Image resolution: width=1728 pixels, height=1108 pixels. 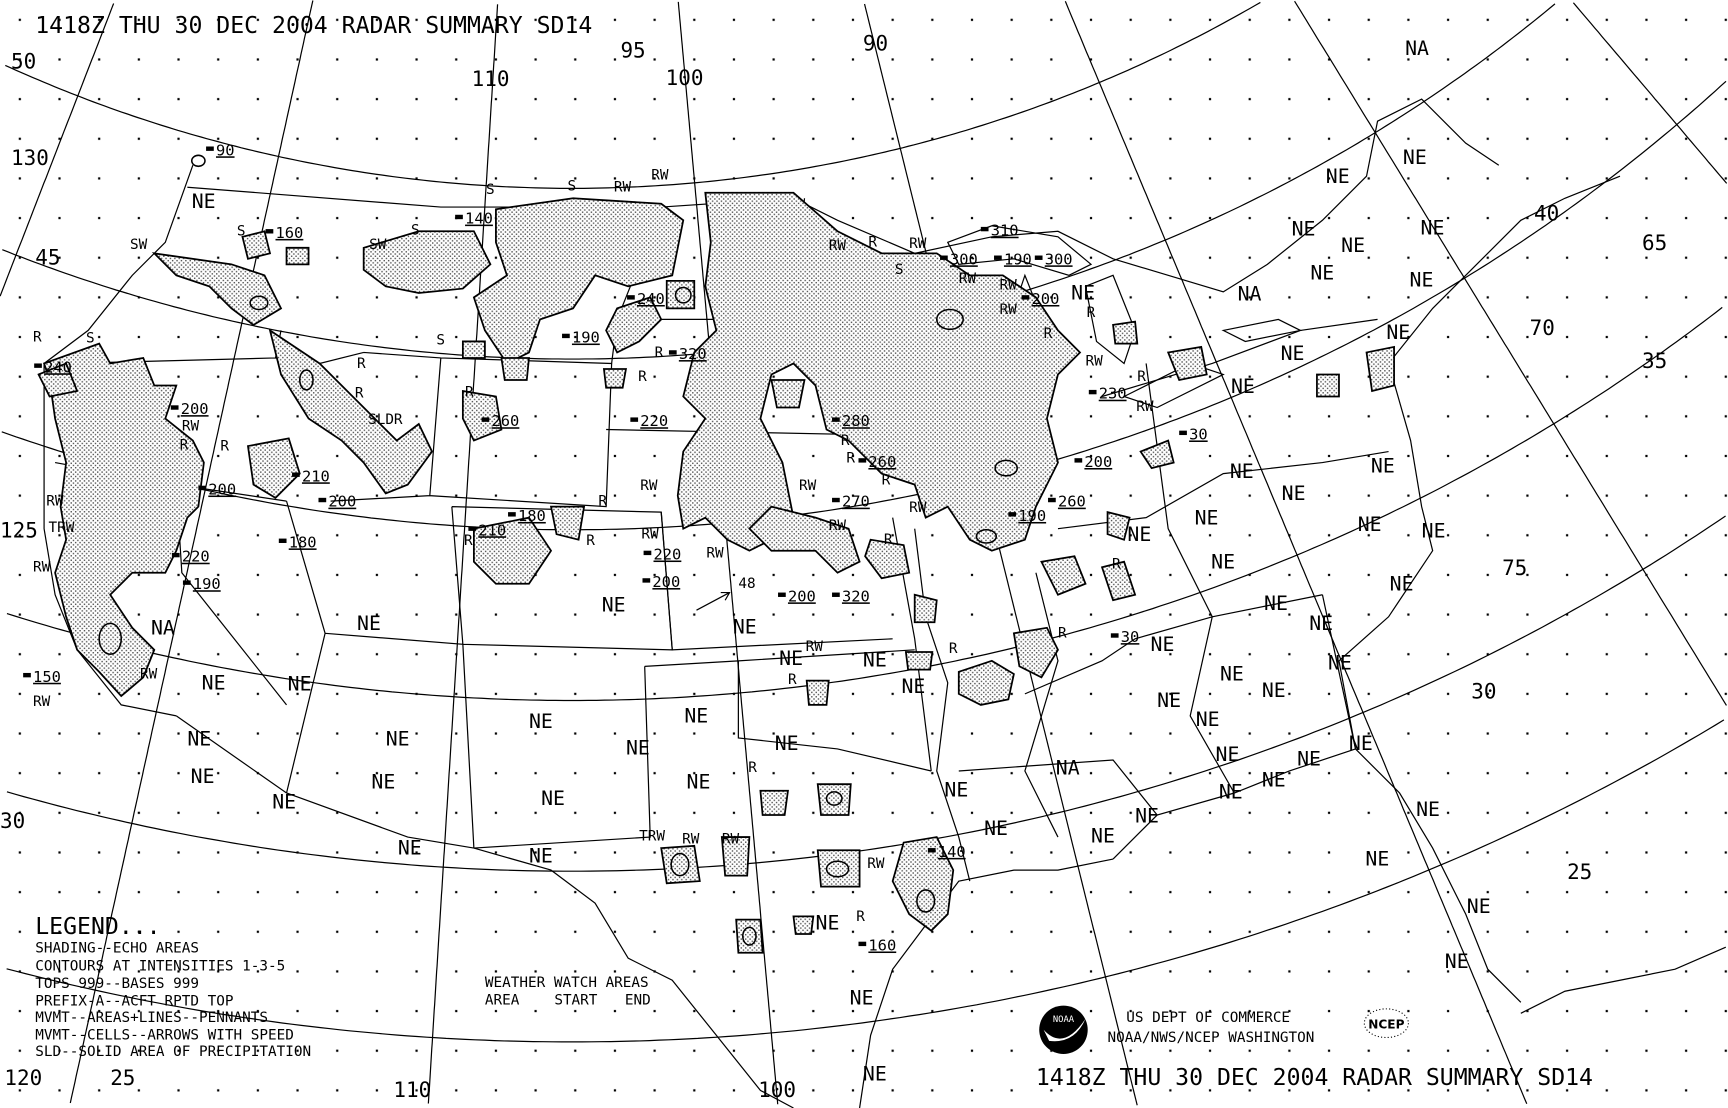 What do you see at coordinates (567, 983) in the screenshot?
I see `watch-areas-heading: WEATHER WATCH AREAS` at bounding box center [567, 983].